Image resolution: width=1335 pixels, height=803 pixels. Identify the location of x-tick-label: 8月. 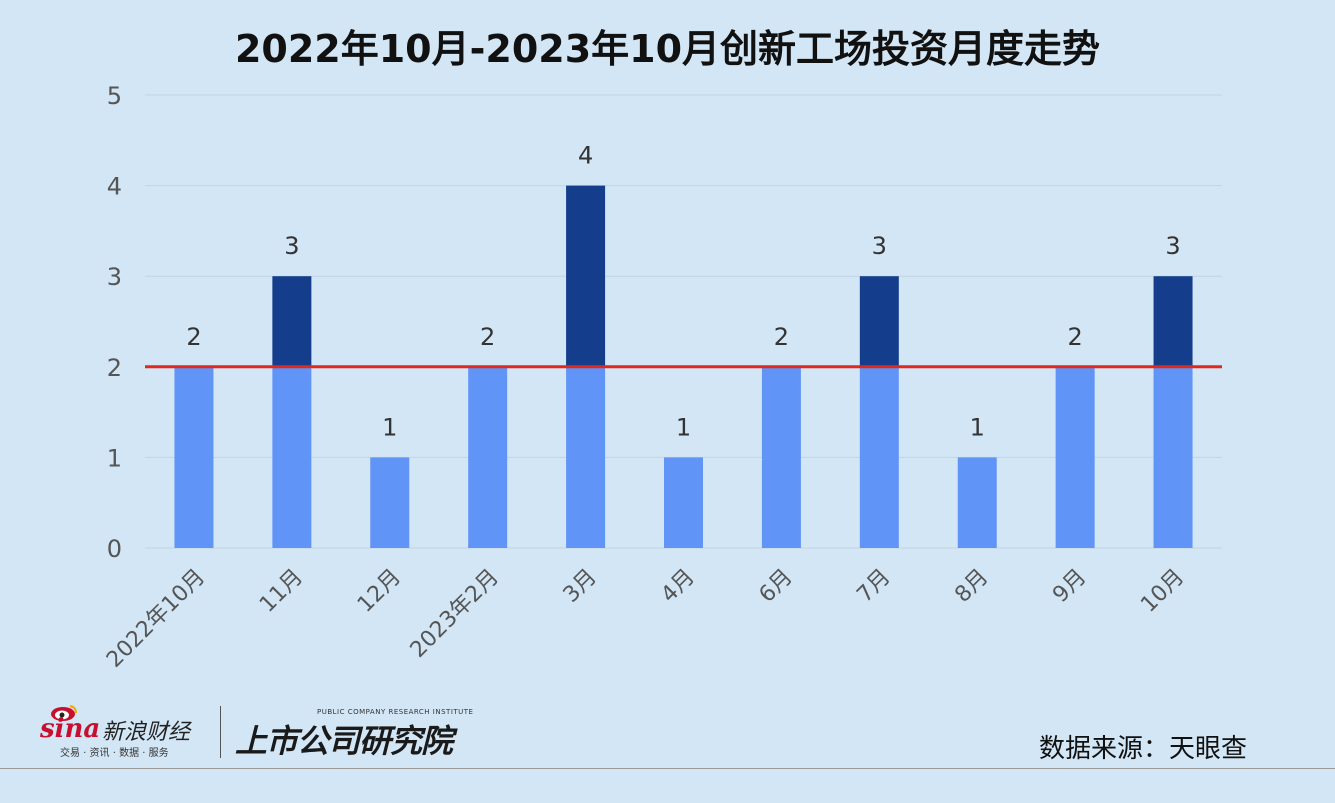
(971, 586).